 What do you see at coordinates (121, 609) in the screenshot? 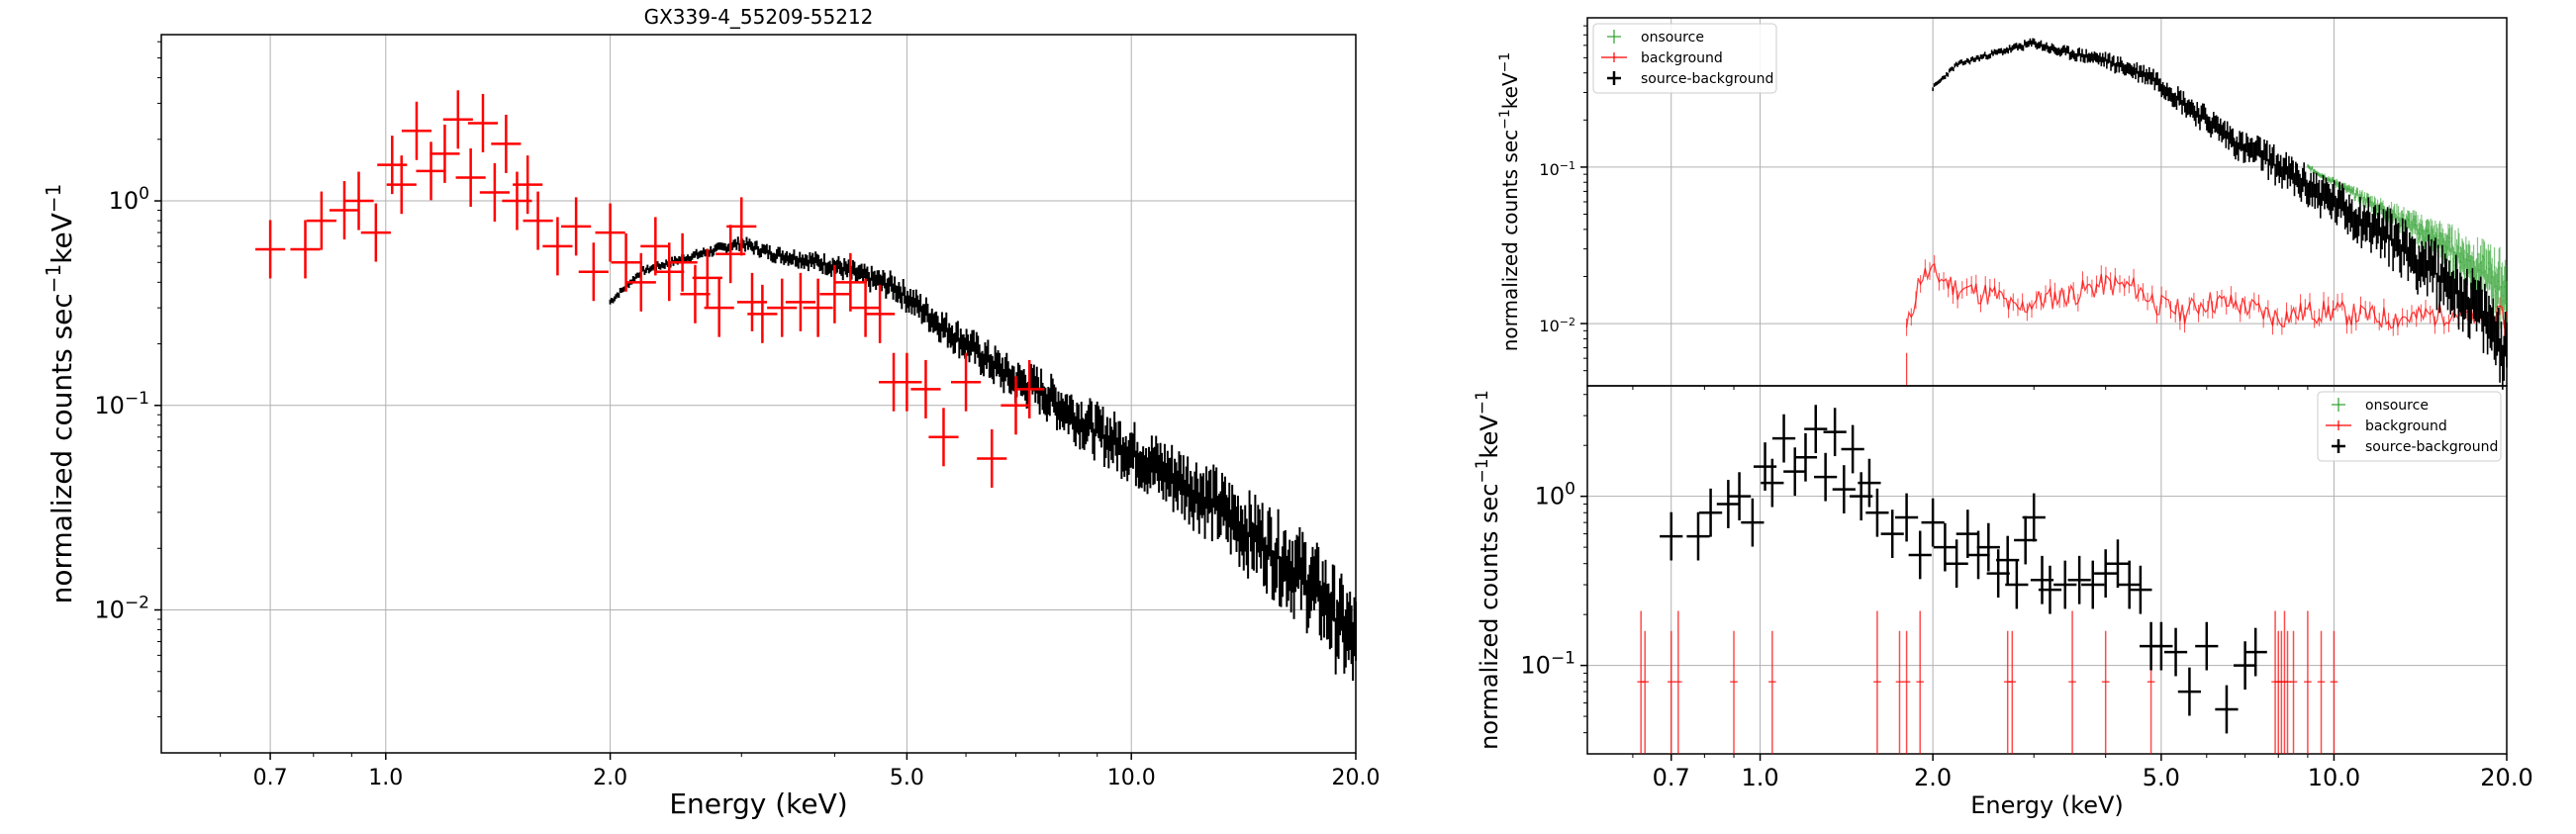
I see `y-tick-label: 10−2` at bounding box center [121, 609].